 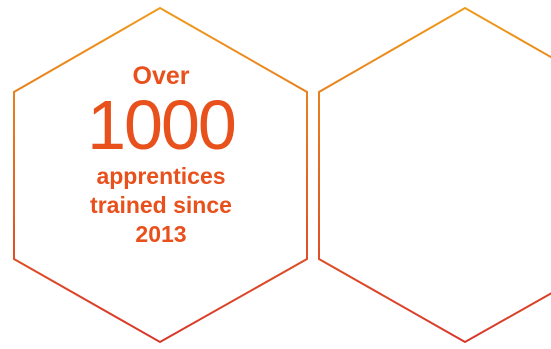 I want to click on stat-prefix: Over, so click(x=161, y=76).